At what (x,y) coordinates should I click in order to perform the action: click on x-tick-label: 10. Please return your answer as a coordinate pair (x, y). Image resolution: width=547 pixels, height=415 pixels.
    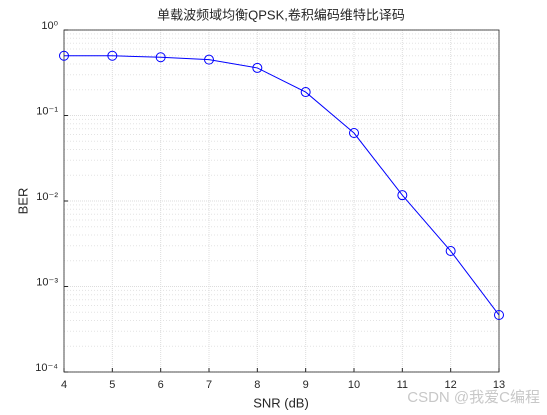
    Looking at the image, I should click on (354, 385).